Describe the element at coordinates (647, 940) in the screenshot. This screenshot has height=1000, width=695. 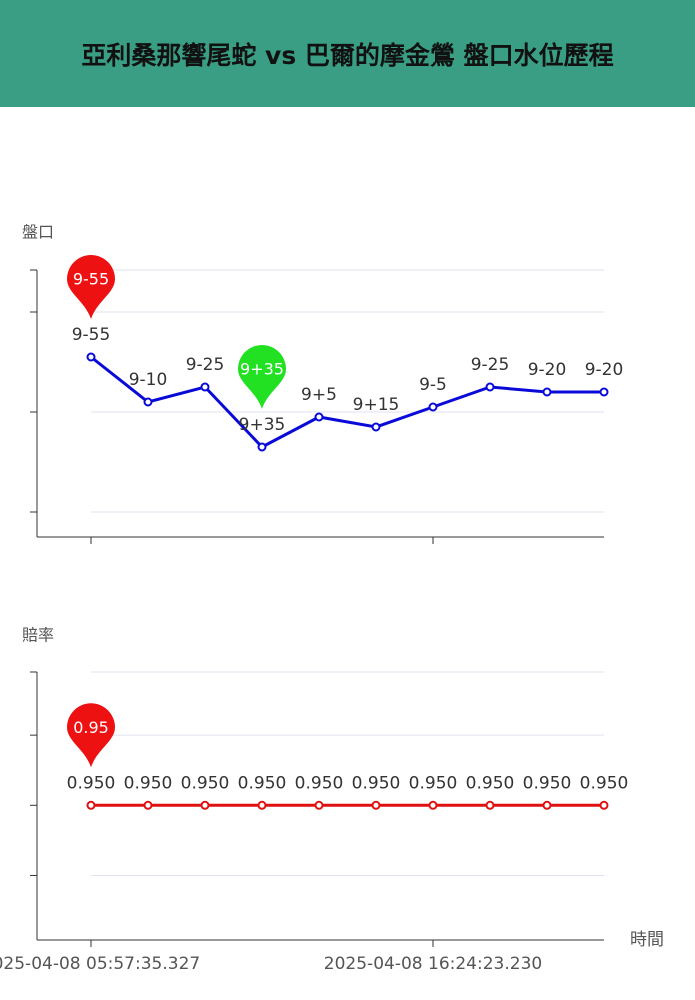
I see `x-axis-label: 時間` at that location.